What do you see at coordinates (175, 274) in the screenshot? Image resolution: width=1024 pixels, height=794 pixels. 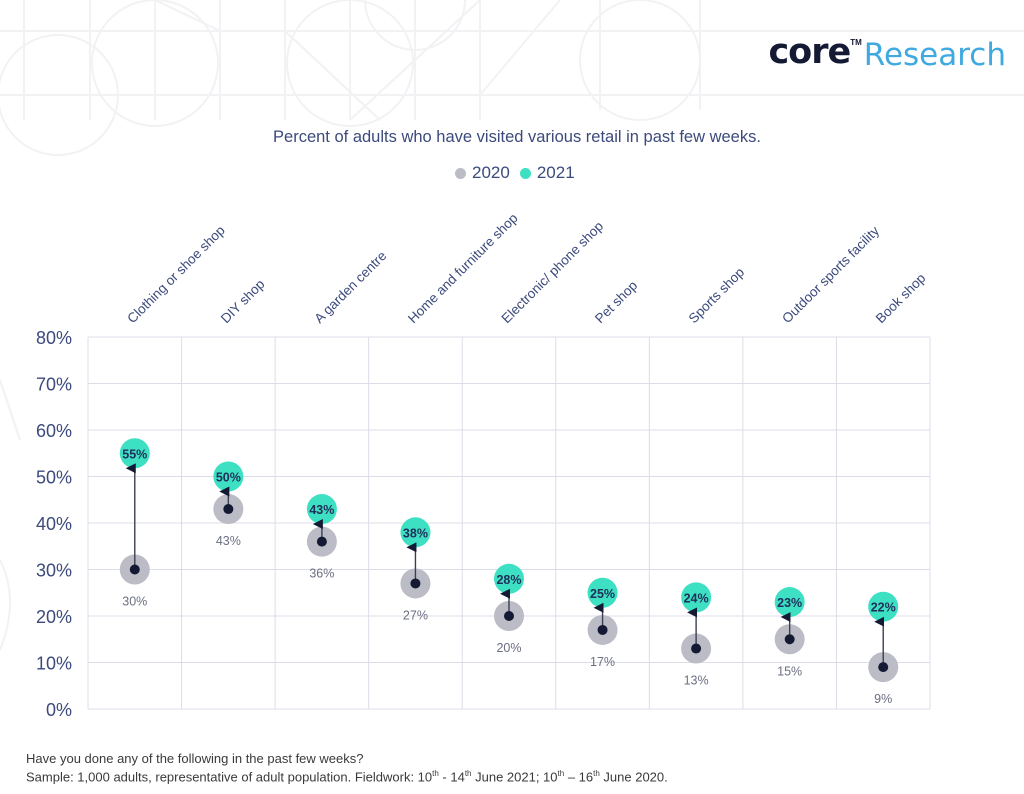 I see `x-category-label: Clothing or shoe shop` at bounding box center [175, 274].